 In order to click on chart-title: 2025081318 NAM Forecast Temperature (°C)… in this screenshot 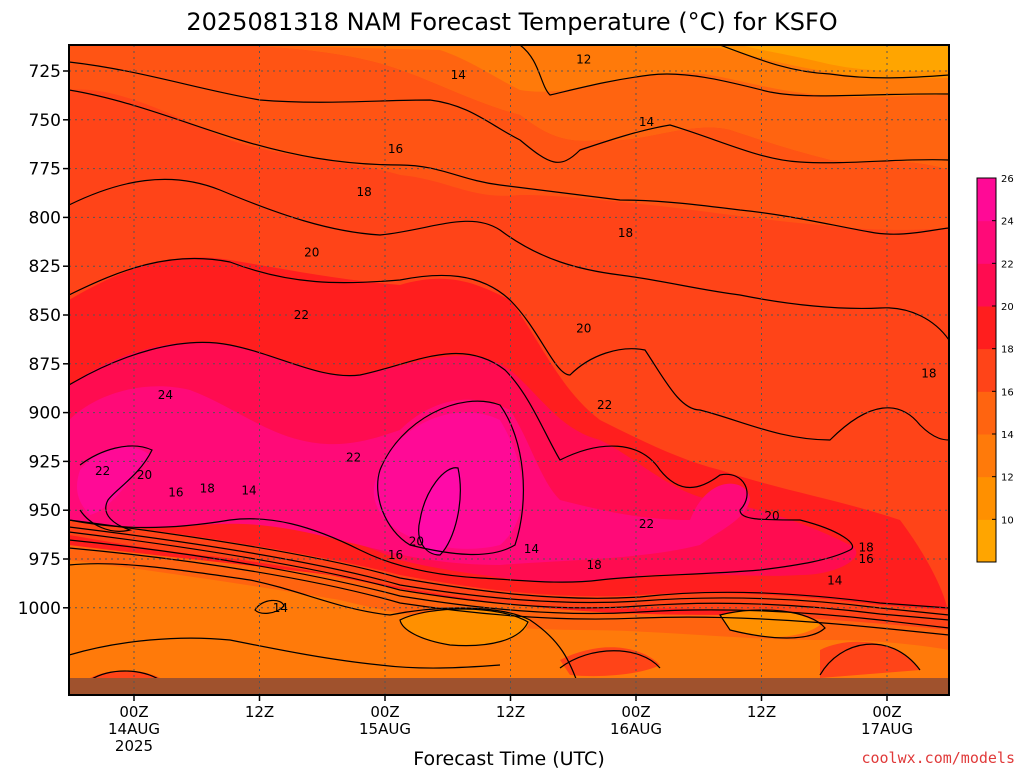, I will do `click(511, 22)`.